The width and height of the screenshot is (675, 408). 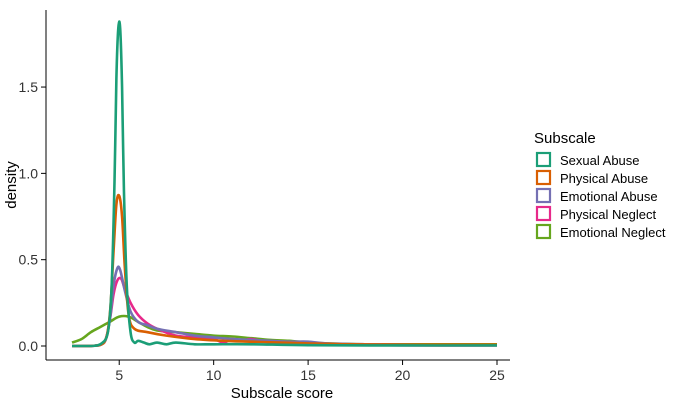 What do you see at coordinates (29, 87) in the screenshot?
I see `y-tick-label: 1.5` at bounding box center [29, 87].